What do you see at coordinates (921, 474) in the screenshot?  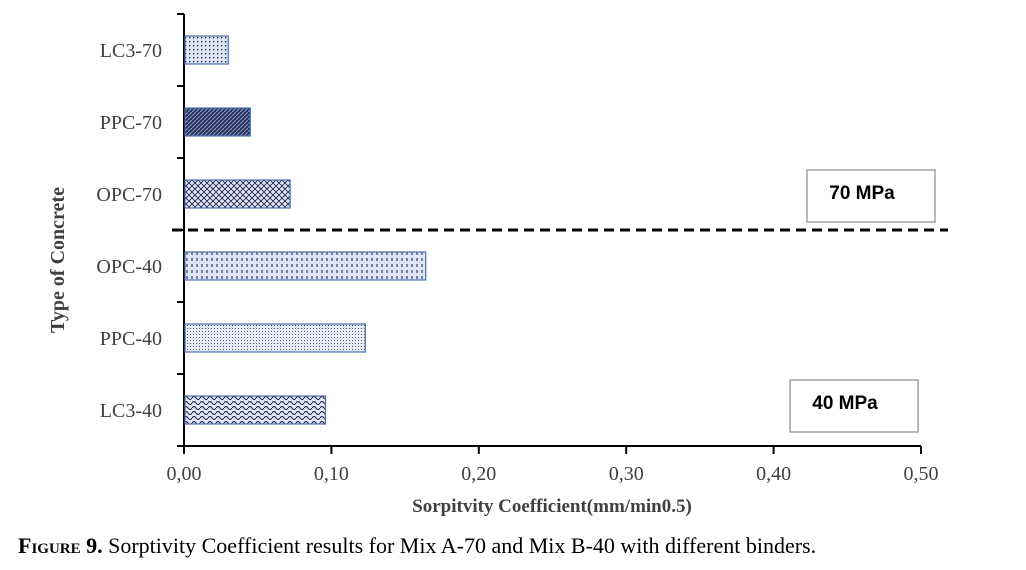 I see `x-tick-label: 0,50` at bounding box center [921, 474].